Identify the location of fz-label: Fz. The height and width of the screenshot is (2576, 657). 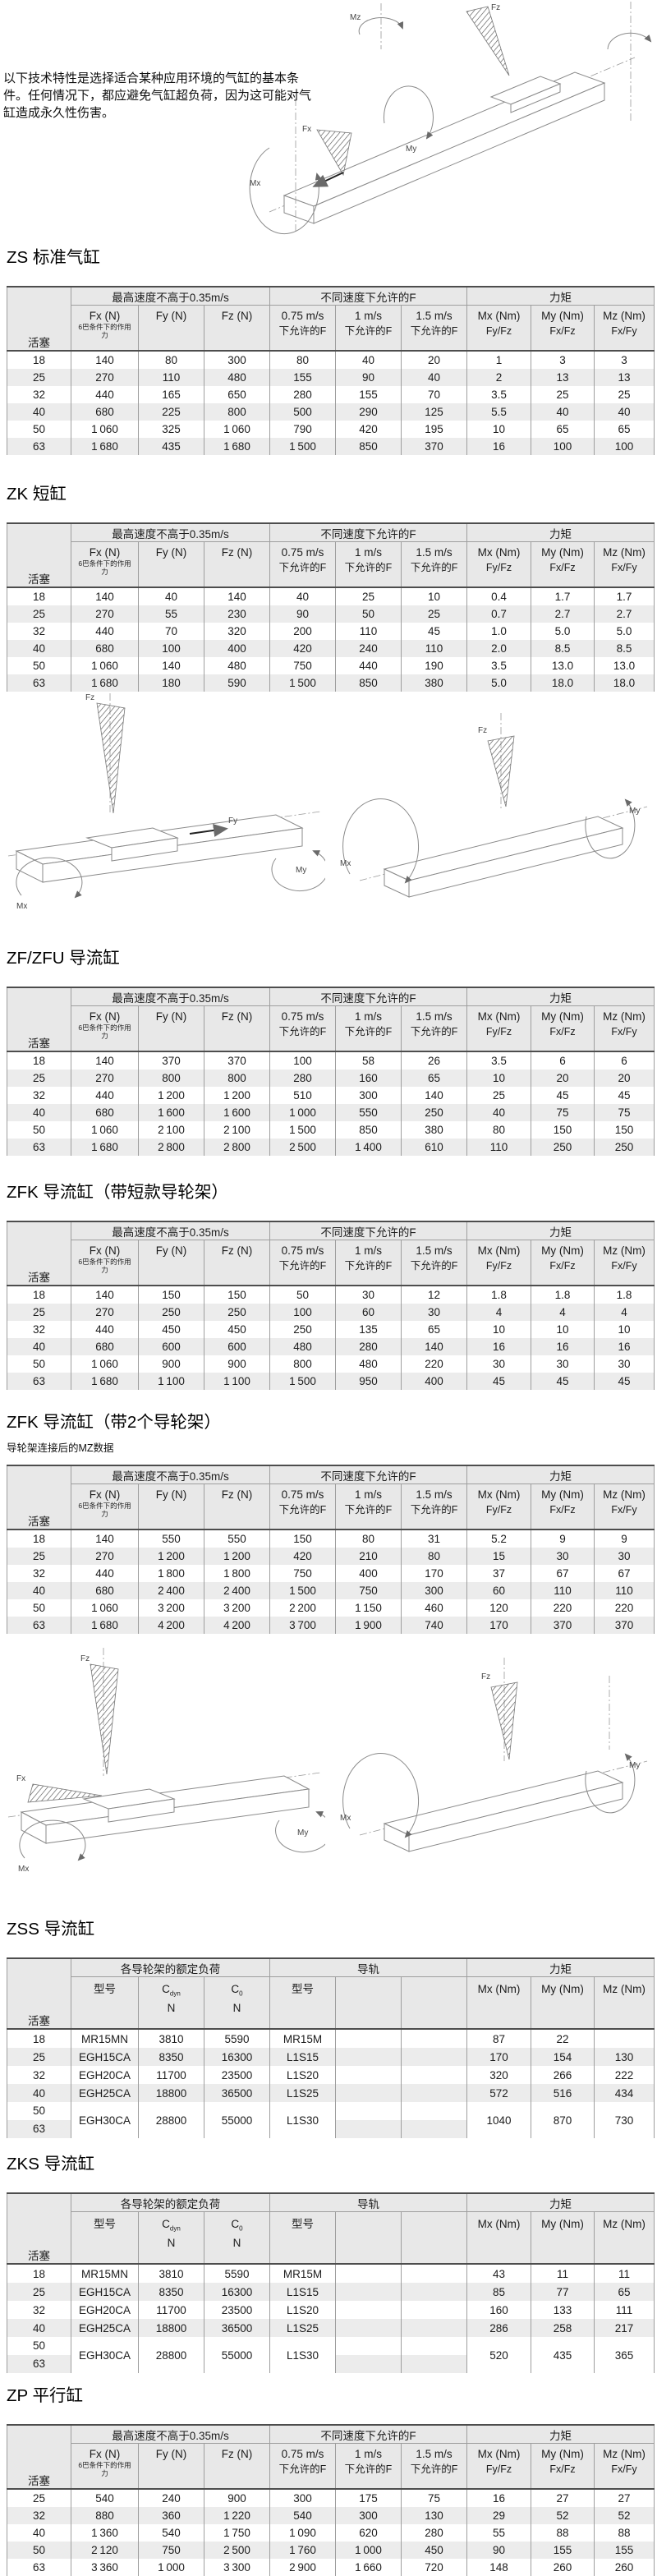
(485, 1676).